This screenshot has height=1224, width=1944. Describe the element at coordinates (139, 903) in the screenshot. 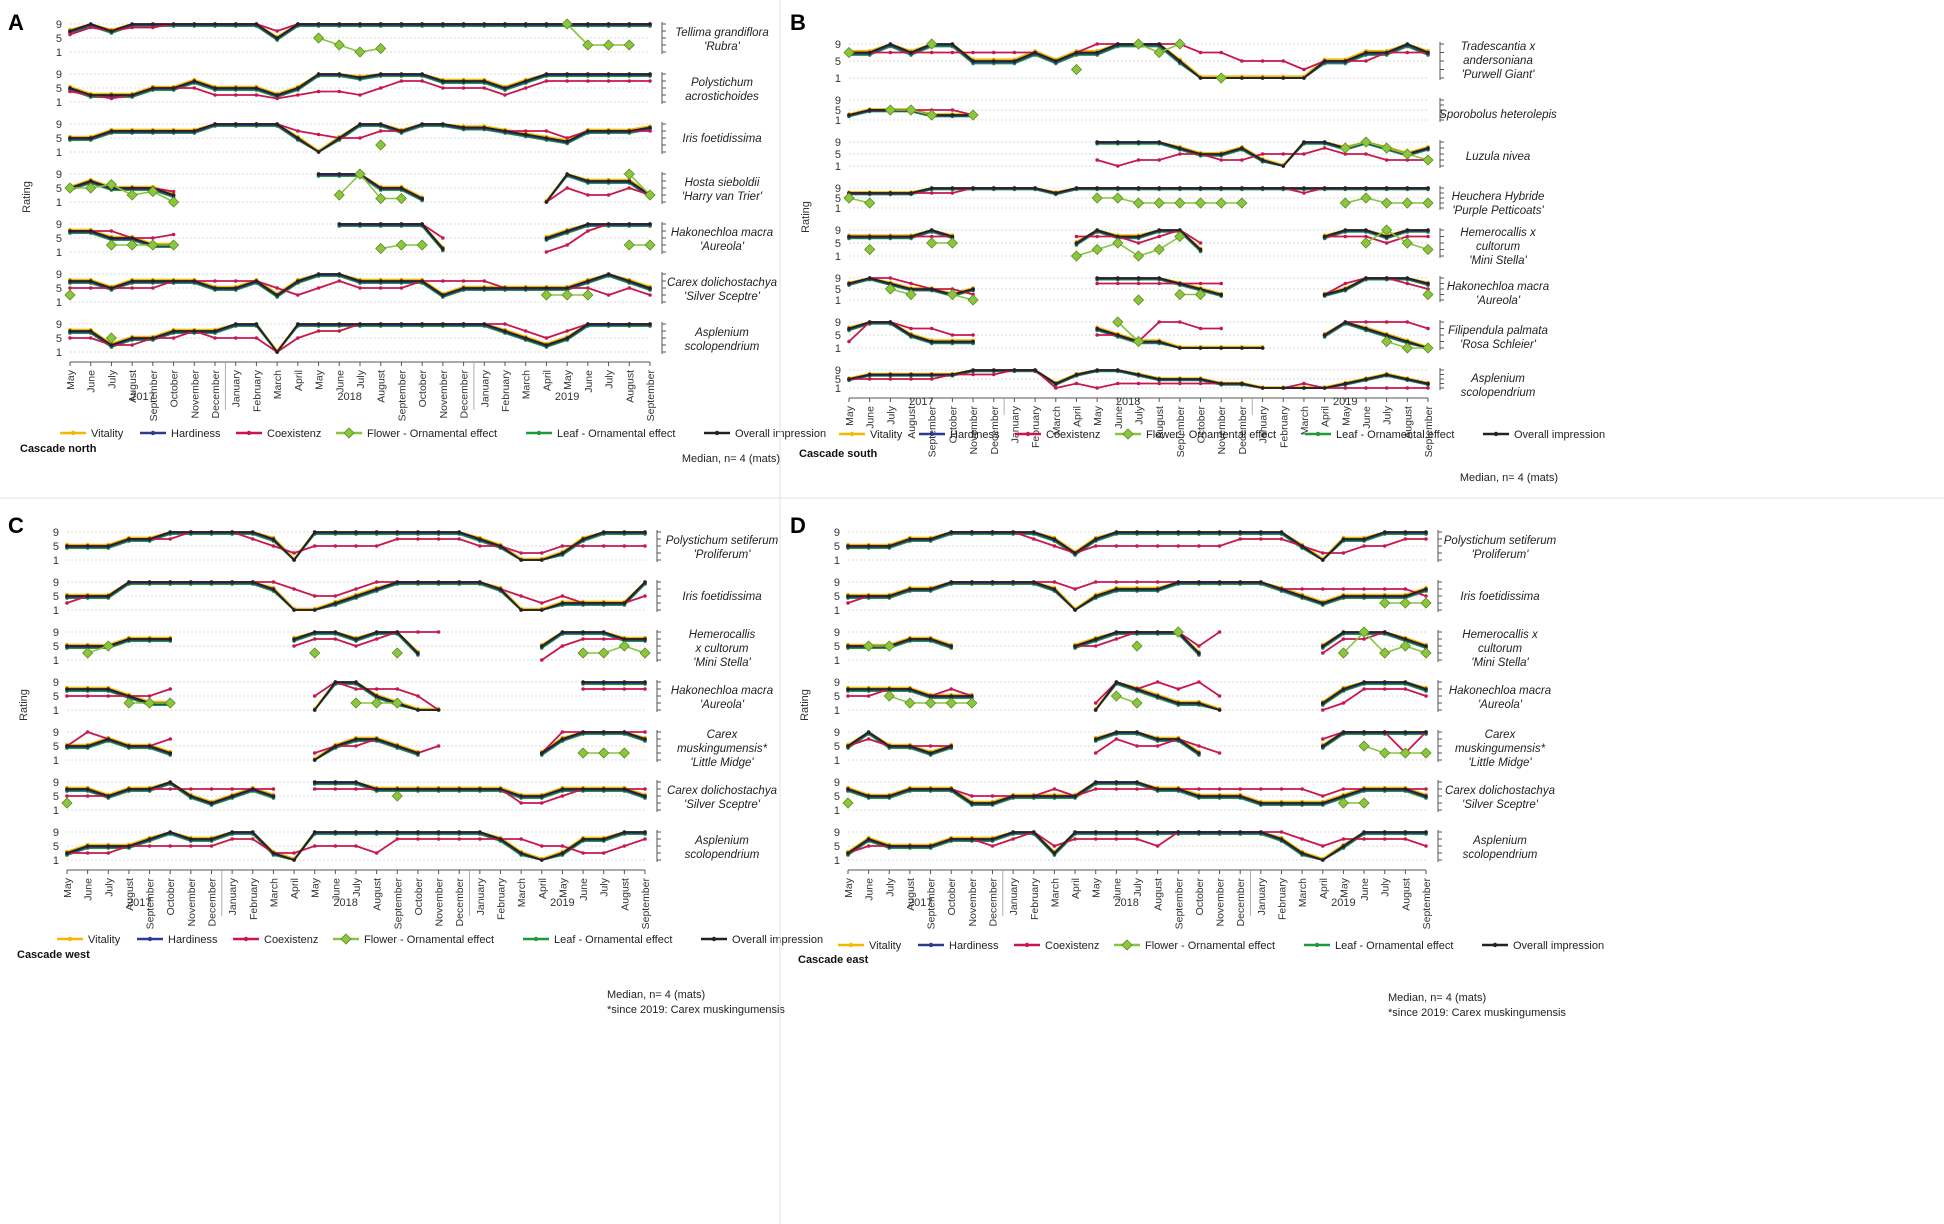

I see `year-label: 2017` at that location.